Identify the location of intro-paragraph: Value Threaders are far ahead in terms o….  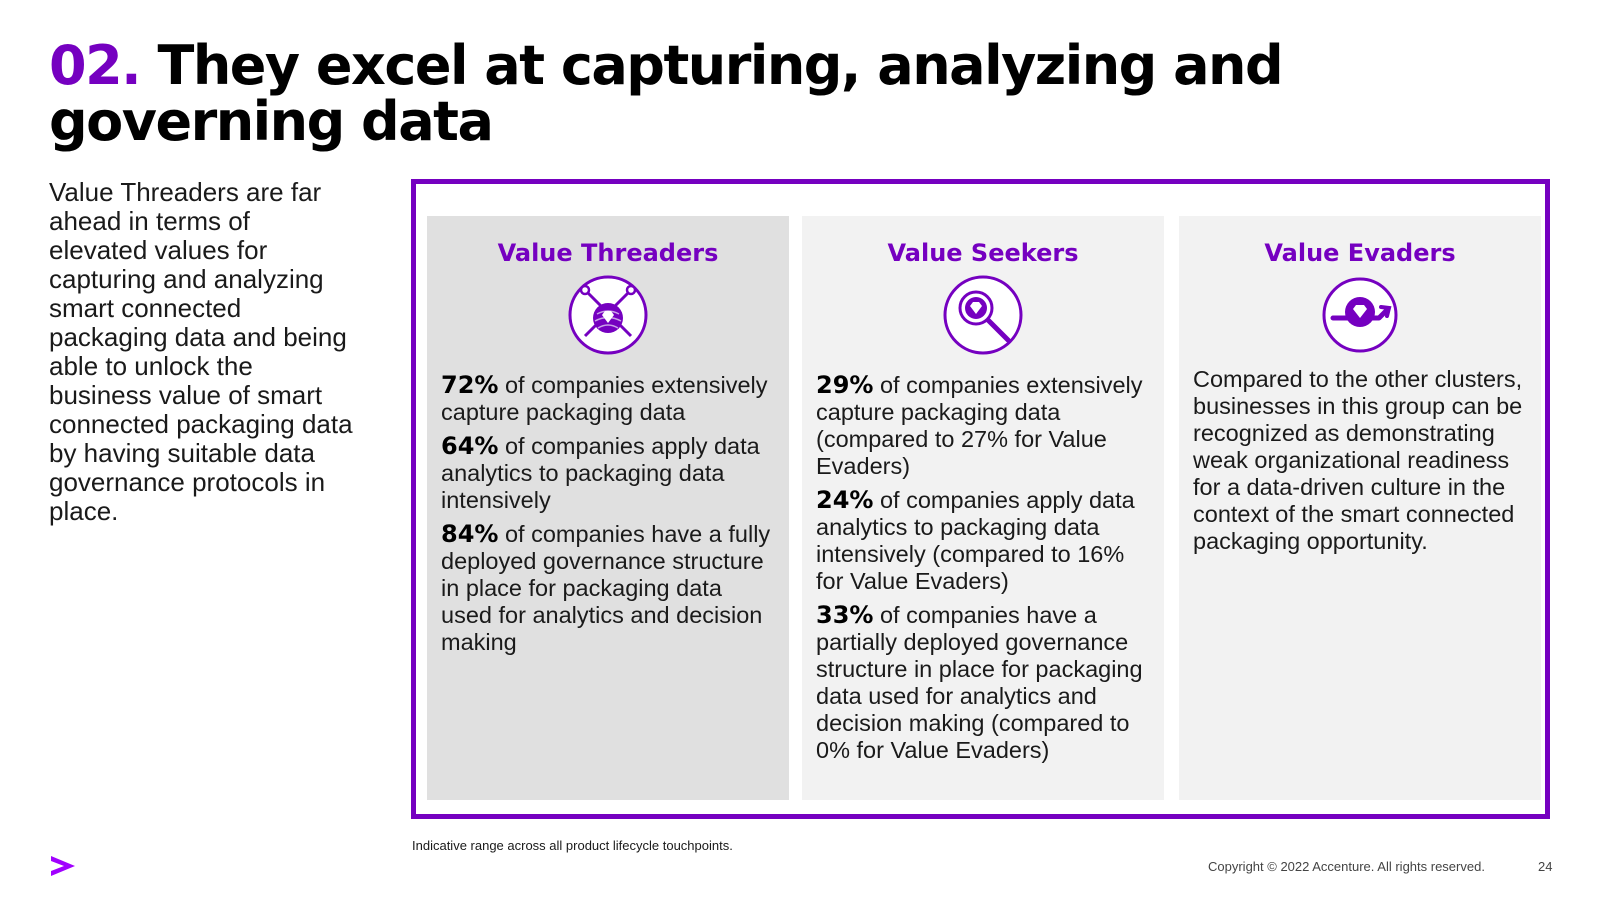
(201, 351).